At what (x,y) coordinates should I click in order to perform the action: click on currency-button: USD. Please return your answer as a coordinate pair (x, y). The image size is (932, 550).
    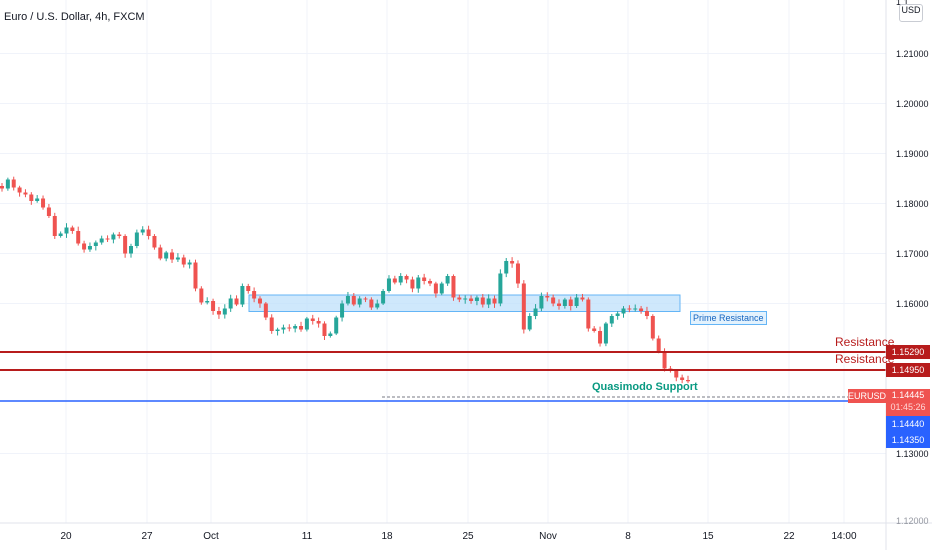
    Looking at the image, I should click on (911, 13).